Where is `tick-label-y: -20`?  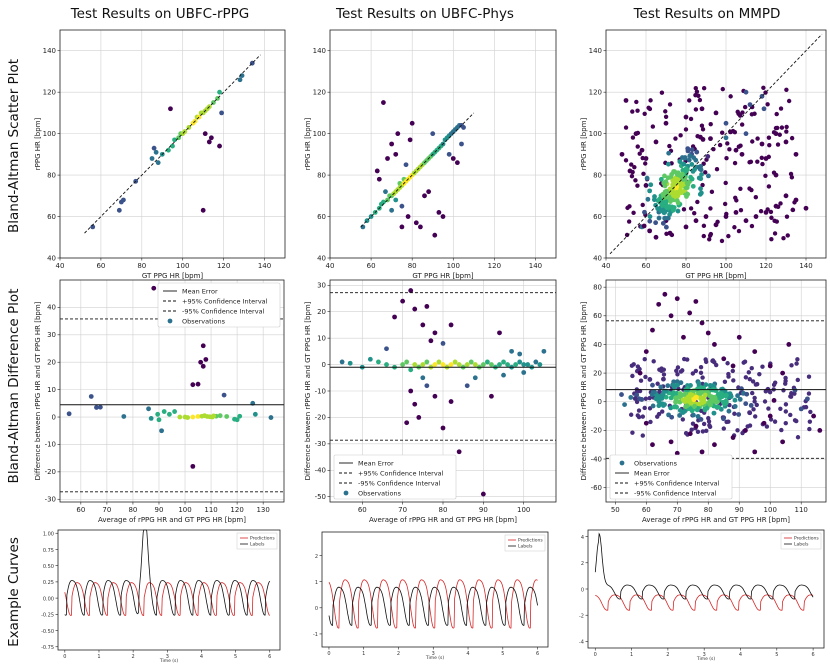
tick-label-y: -20 is located at coordinates (50, 472).